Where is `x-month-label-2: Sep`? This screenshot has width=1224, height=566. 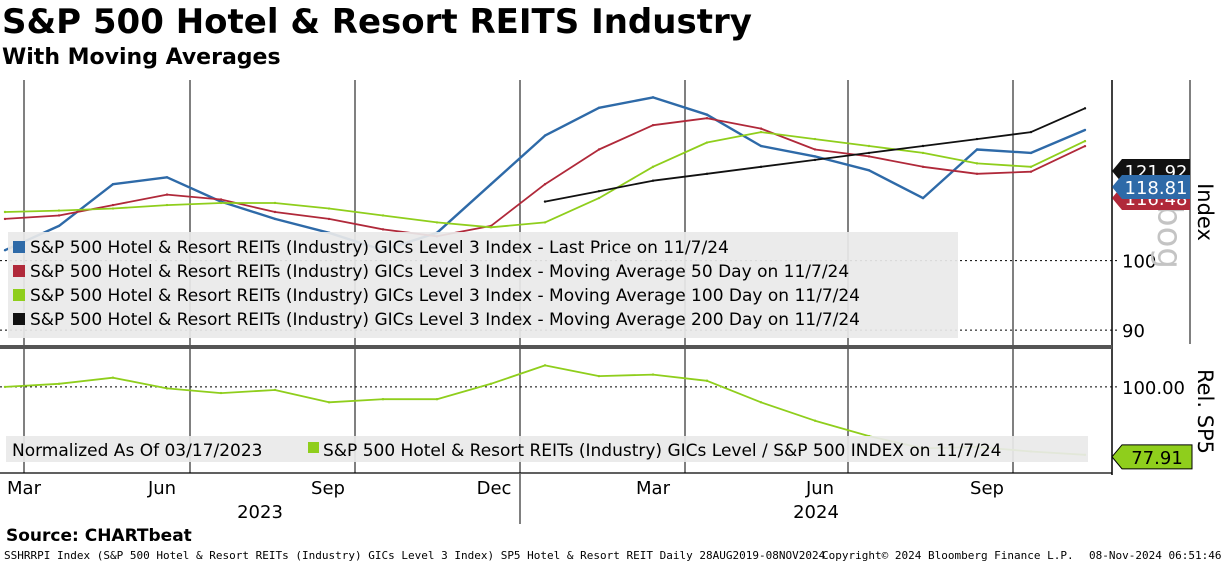
x-month-label-2: Sep is located at coordinates (328, 488).